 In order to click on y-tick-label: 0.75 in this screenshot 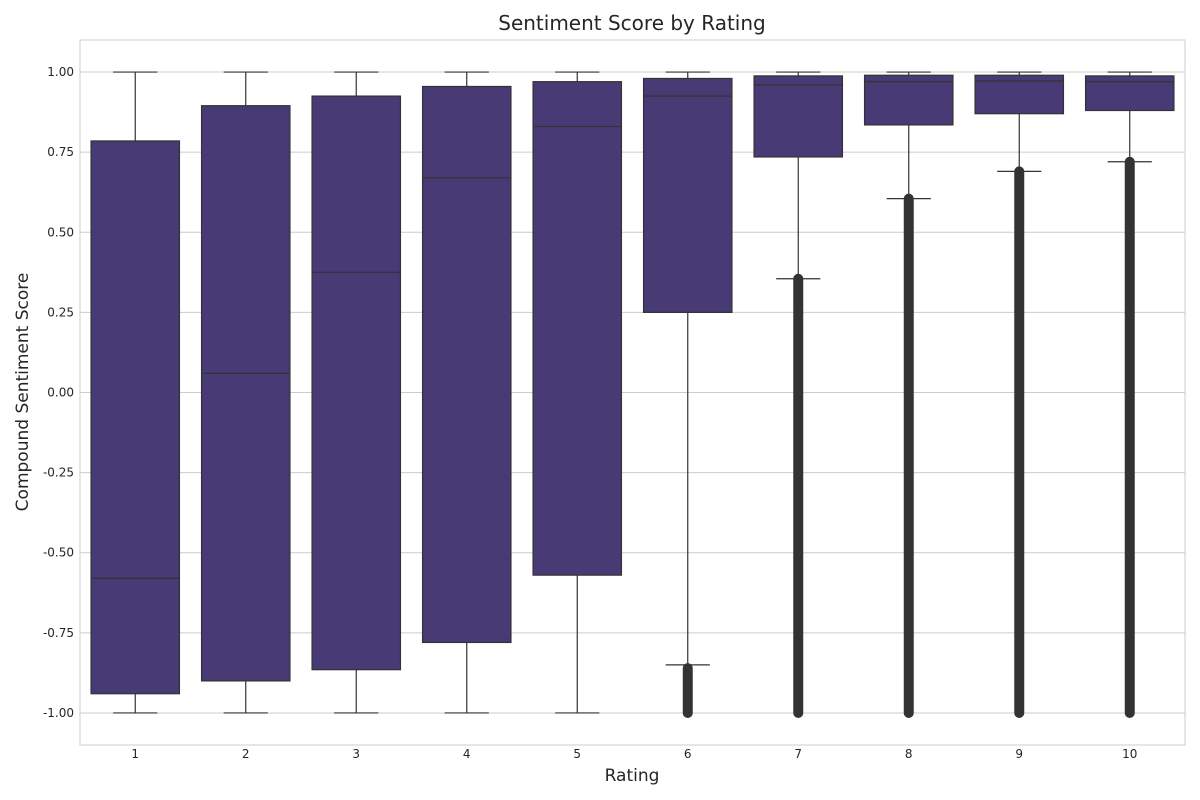, I will do `click(60, 152)`.